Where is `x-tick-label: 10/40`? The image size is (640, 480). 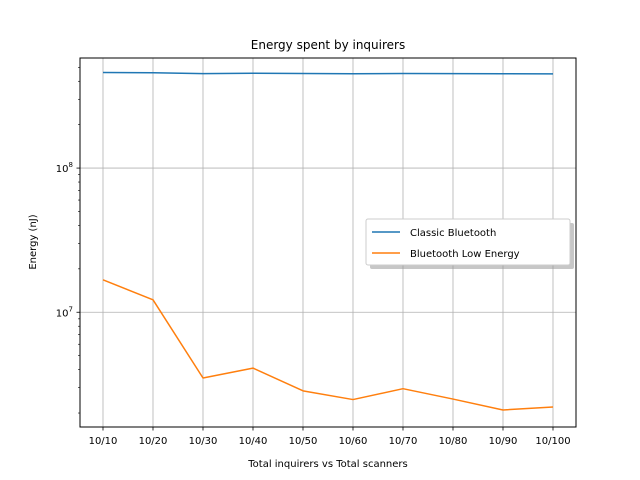 x-tick-label: 10/40 is located at coordinates (253, 441).